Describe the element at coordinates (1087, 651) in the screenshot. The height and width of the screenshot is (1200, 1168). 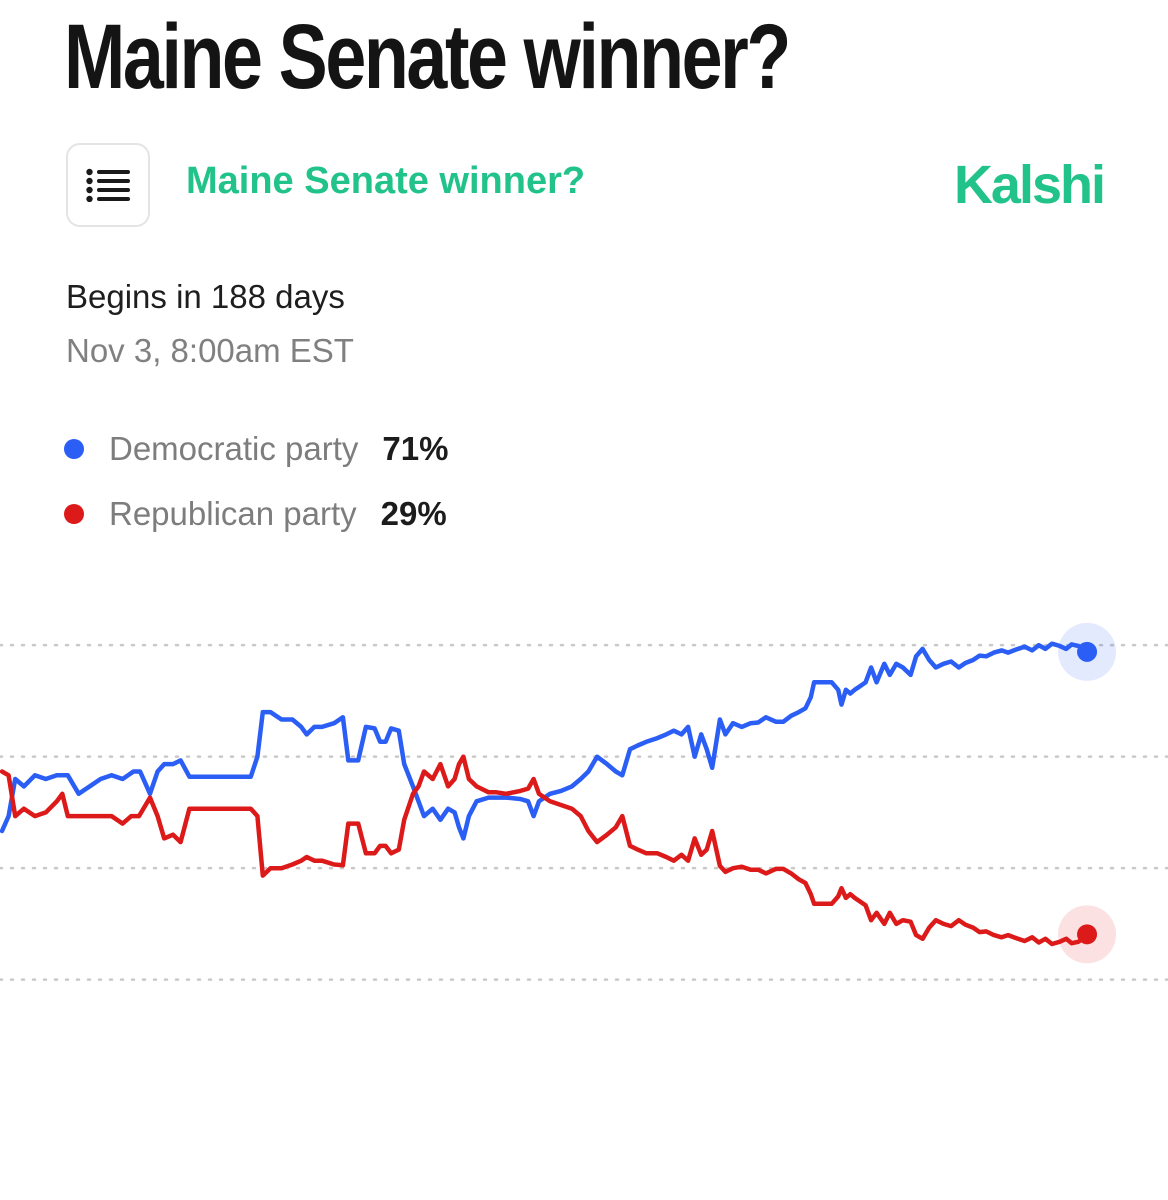
I see `endpoint-dot-democratic` at that location.